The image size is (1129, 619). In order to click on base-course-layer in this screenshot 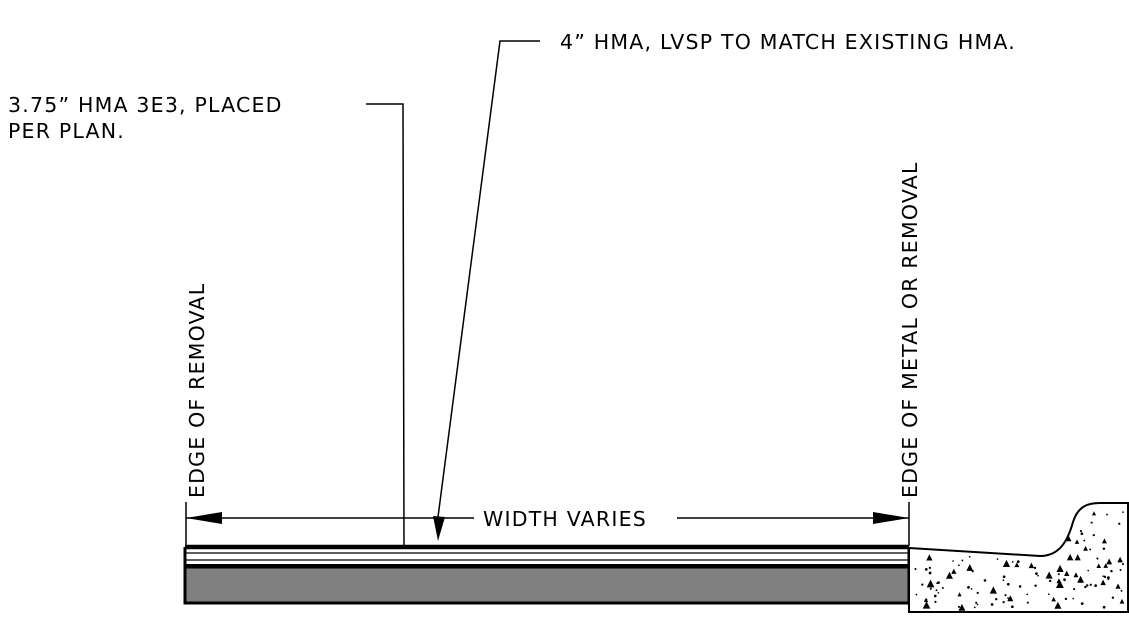, I will do `click(547, 585)`.